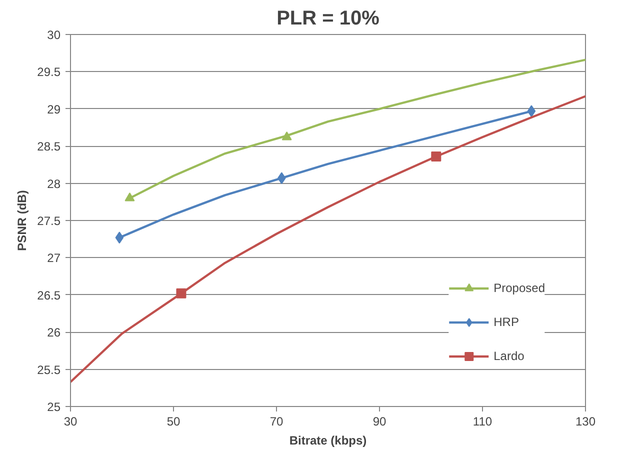  I want to click on x-tick-label: 90, so click(379, 421).